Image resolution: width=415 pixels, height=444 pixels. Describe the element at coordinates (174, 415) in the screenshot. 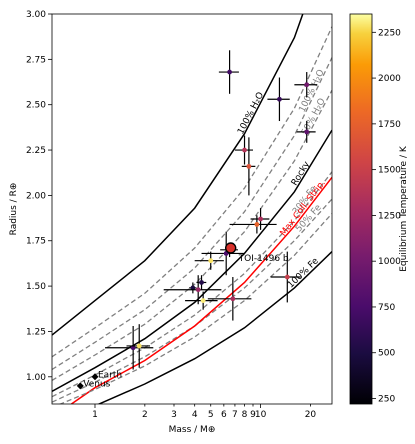

I see `x-tick-label-2: 3` at that location.